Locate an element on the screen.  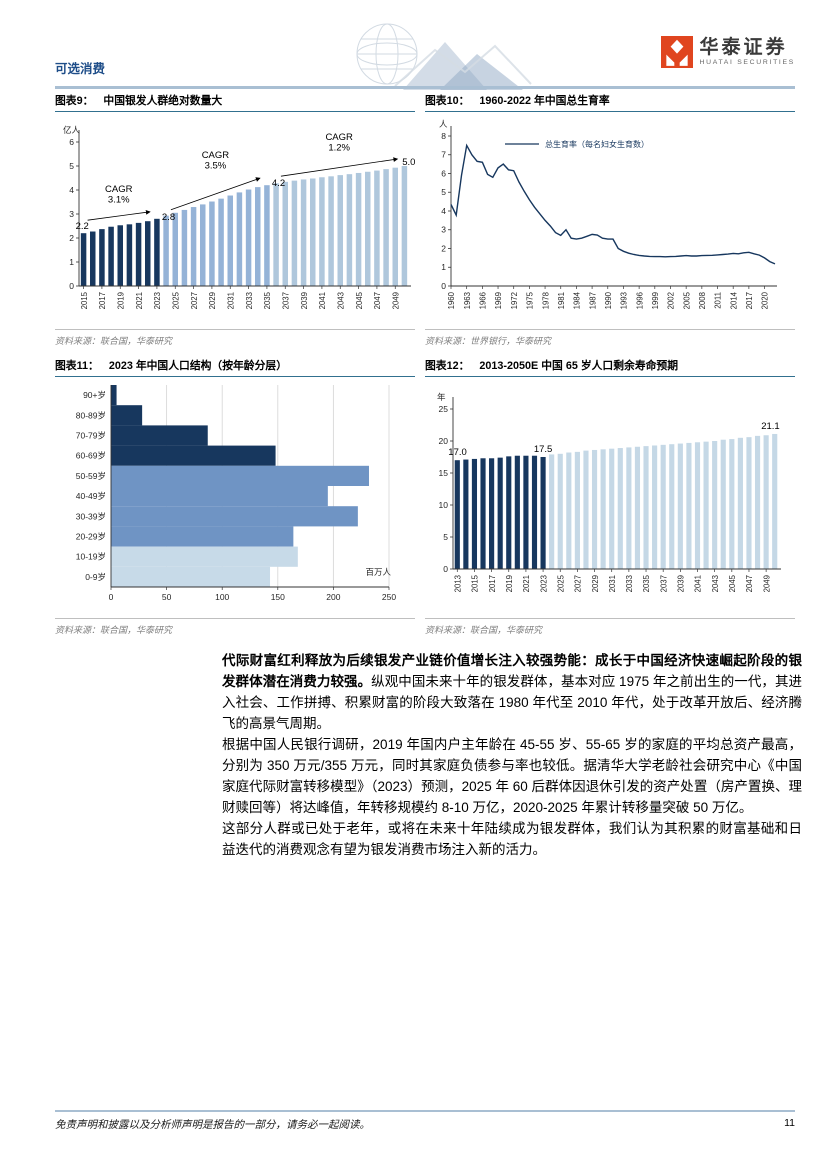
svg-text: 2023 is located at coordinates (543, 583).